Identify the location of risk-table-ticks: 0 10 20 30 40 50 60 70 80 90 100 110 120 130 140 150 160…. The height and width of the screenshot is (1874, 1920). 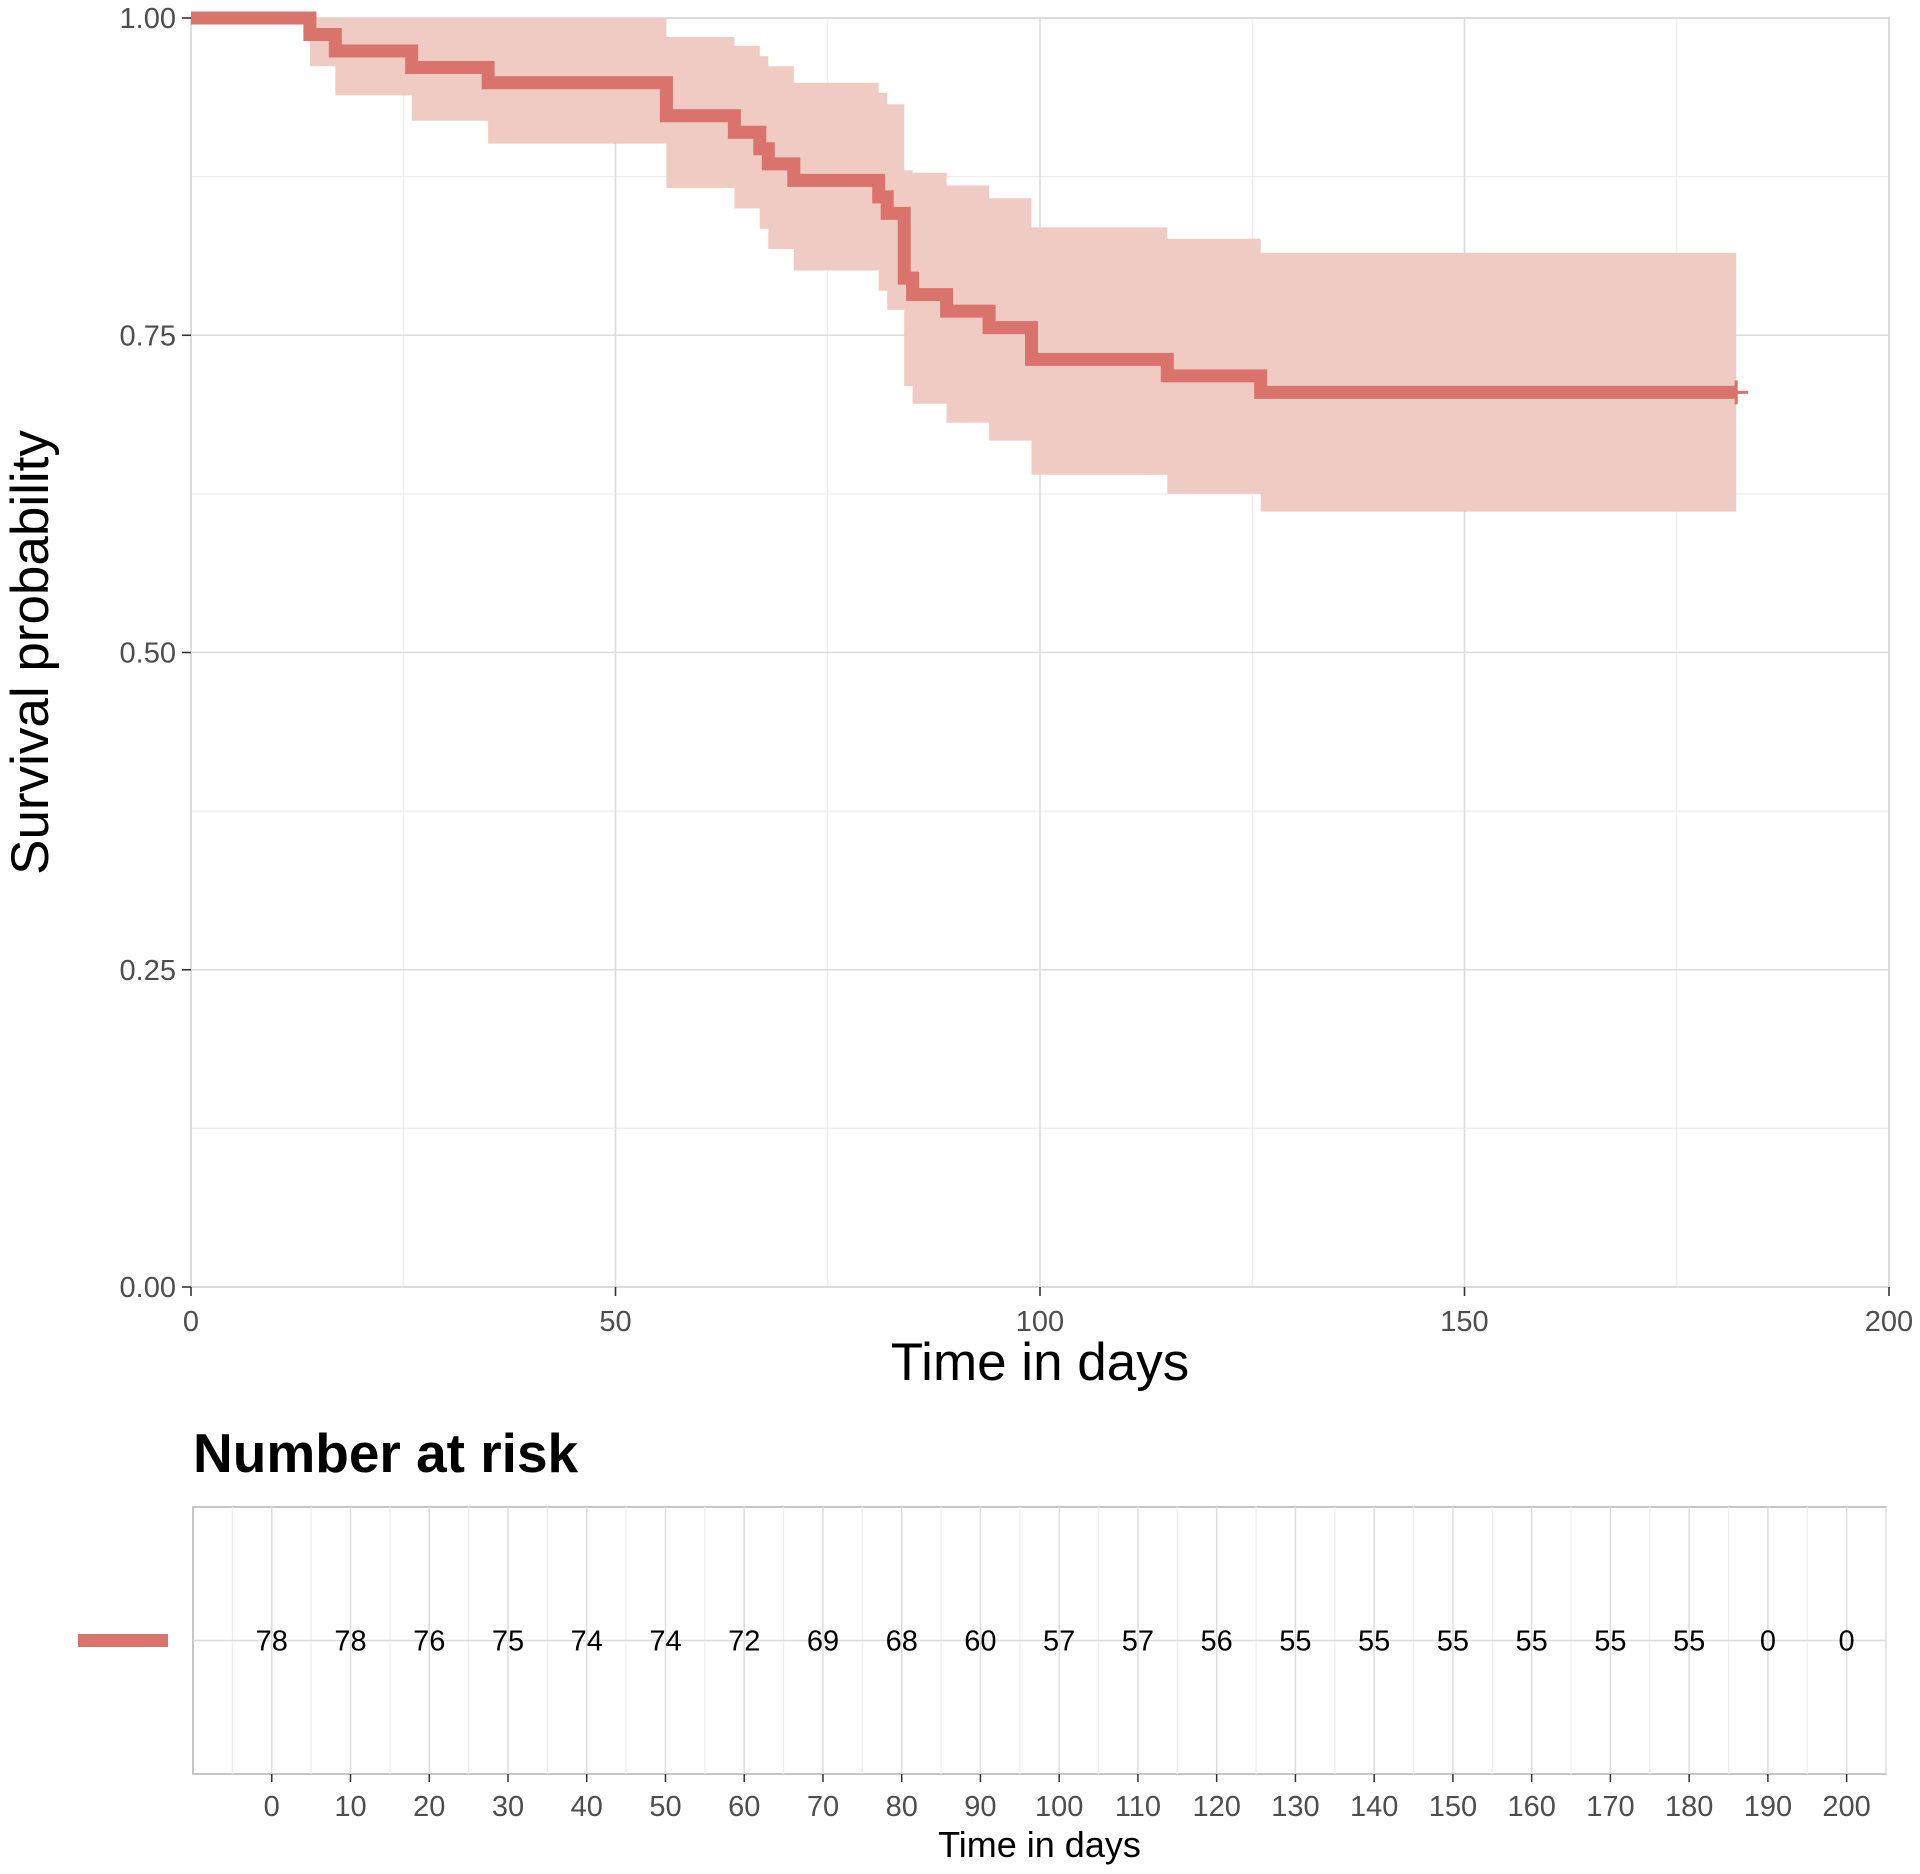
(1067, 1798).